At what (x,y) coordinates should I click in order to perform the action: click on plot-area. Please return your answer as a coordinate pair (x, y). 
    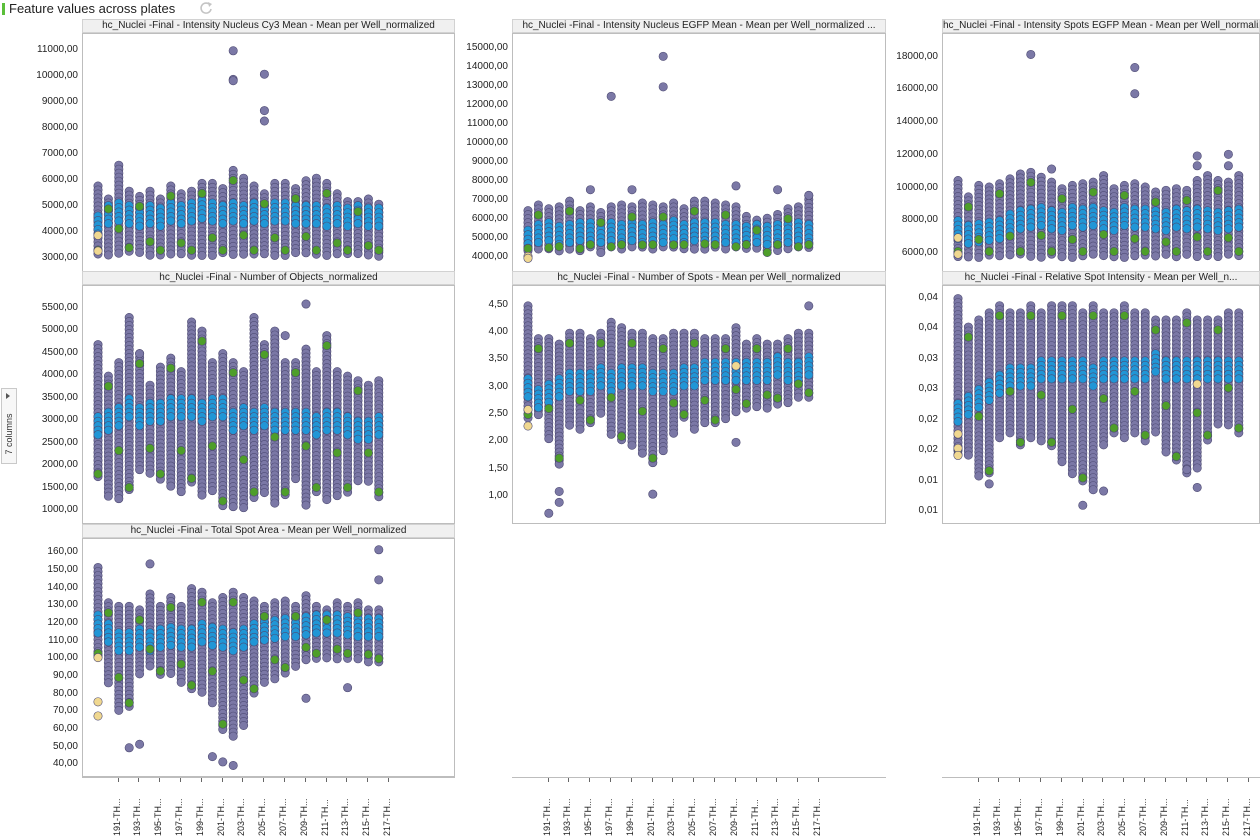
    Looking at the image, I should click on (268, 404).